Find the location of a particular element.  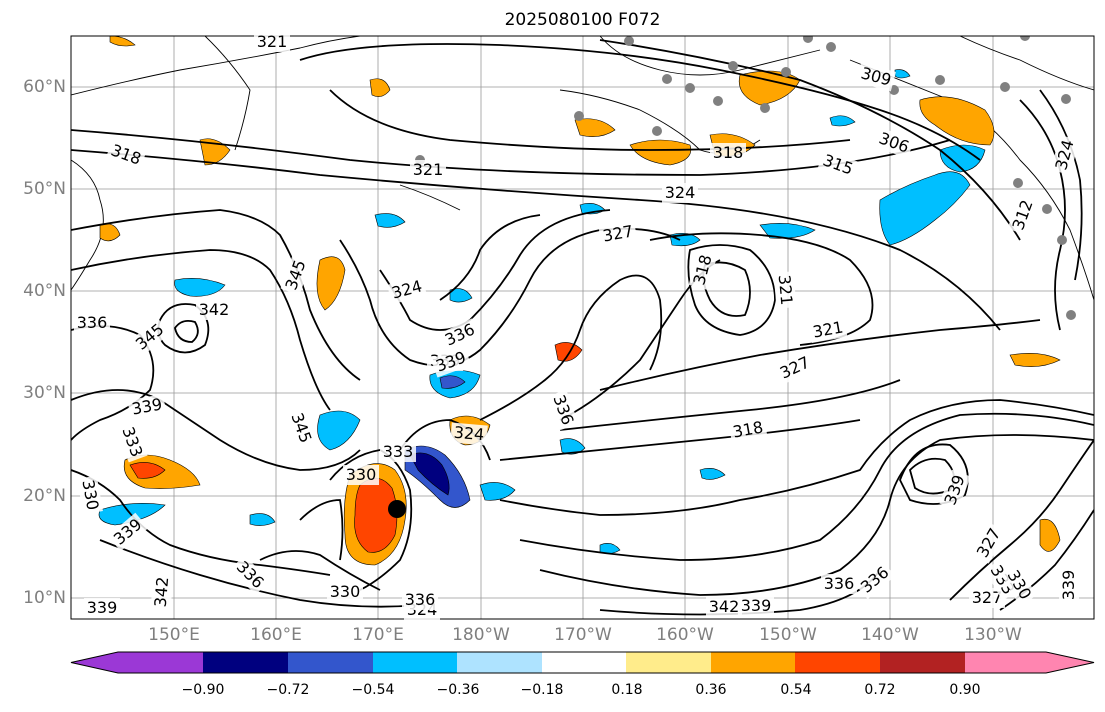

colorbar-tick-label: −0.18 is located at coordinates (542, 690).